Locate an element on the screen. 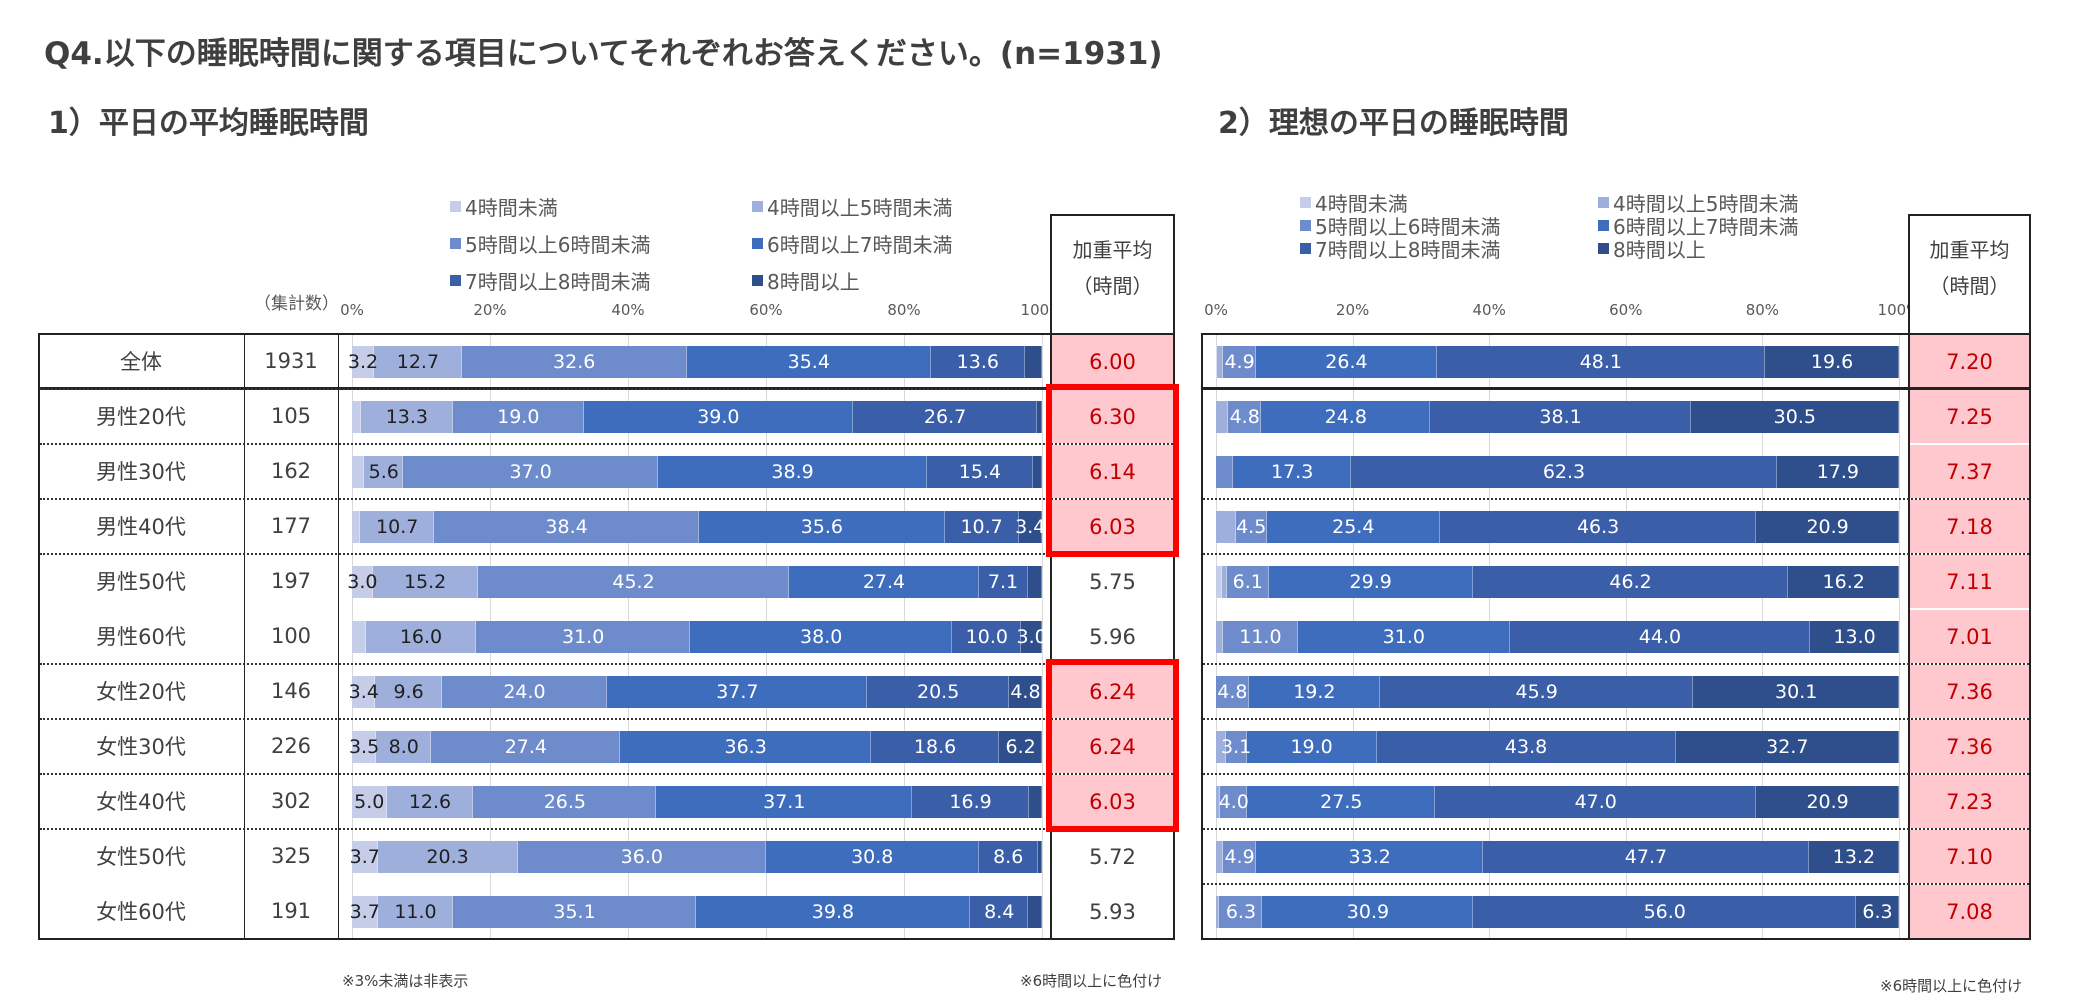  bar-value-label: 44.0 is located at coordinates (1660, 637).